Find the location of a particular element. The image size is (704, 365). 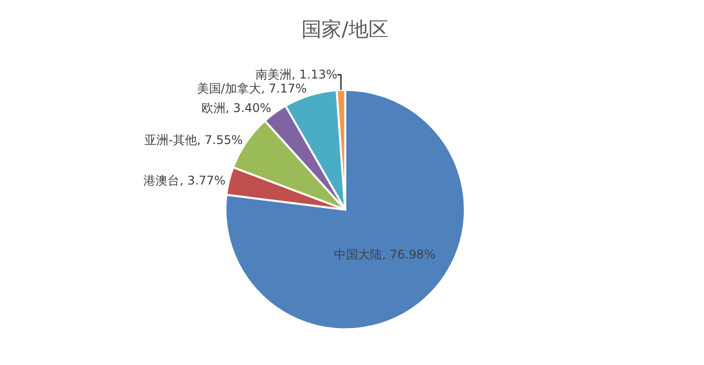

slice-label: 港澳台, 3.77% is located at coordinates (185, 180).